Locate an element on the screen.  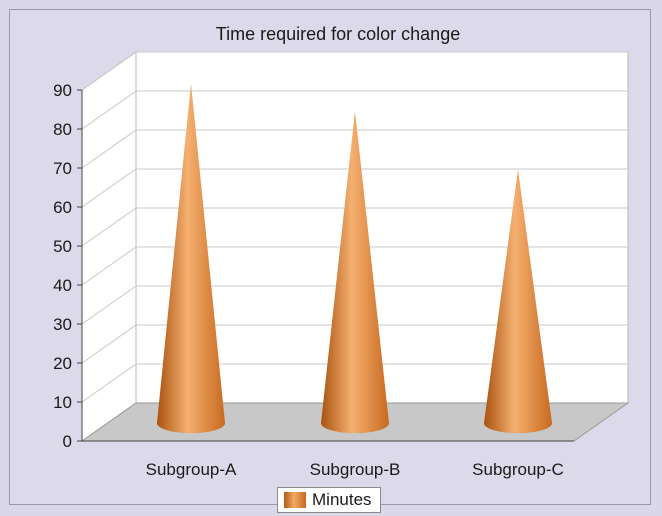
y-tick-label: 0 is located at coordinates (67, 441).